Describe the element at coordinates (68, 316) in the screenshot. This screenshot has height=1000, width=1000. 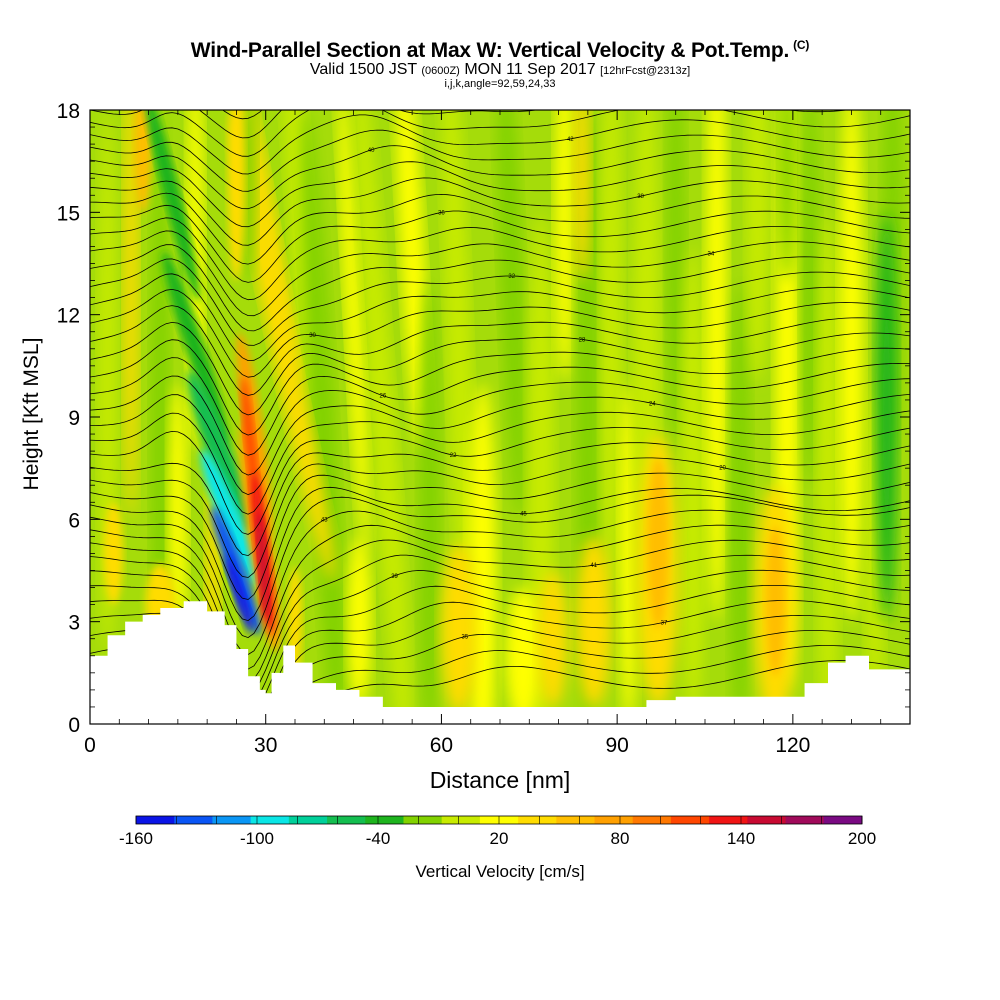
I see `y-tick-label: 12` at that location.